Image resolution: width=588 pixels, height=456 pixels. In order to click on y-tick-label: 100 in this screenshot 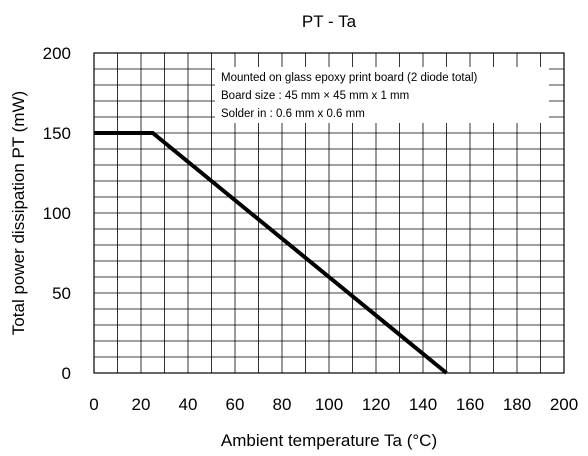, I will do `click(57, 213)`.